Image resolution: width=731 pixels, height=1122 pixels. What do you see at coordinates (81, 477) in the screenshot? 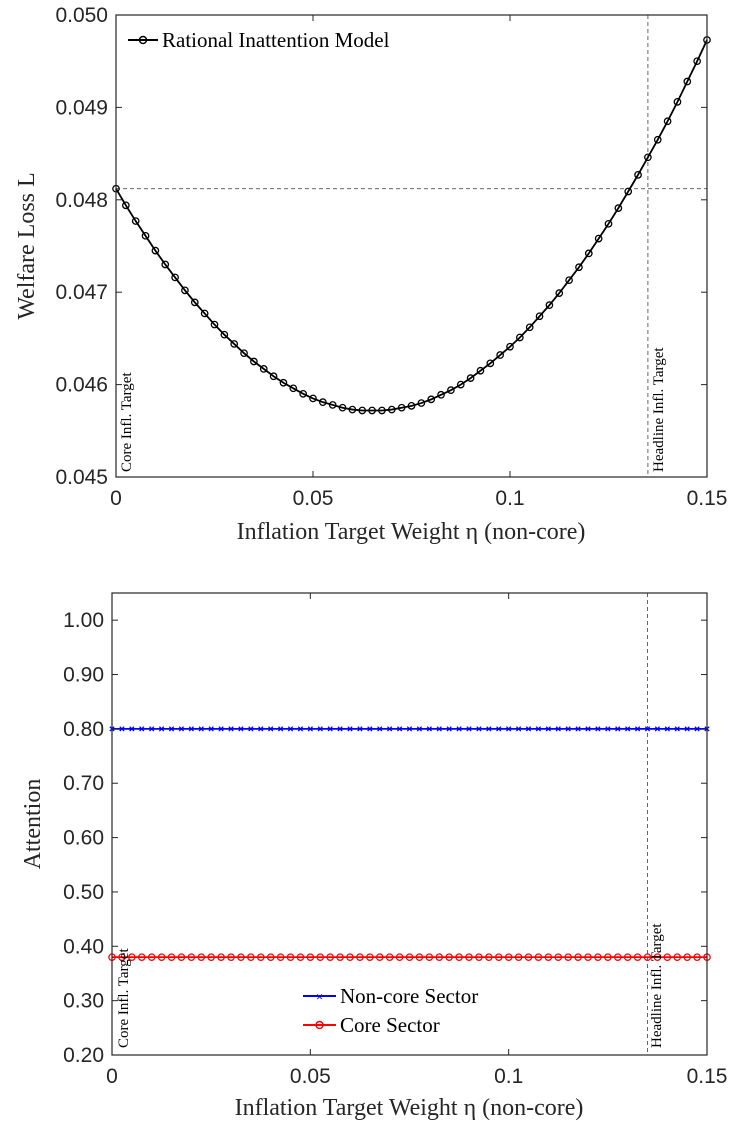
I see `welfare-ytick-label-0: 0.045` at bounding box center [81, 477].